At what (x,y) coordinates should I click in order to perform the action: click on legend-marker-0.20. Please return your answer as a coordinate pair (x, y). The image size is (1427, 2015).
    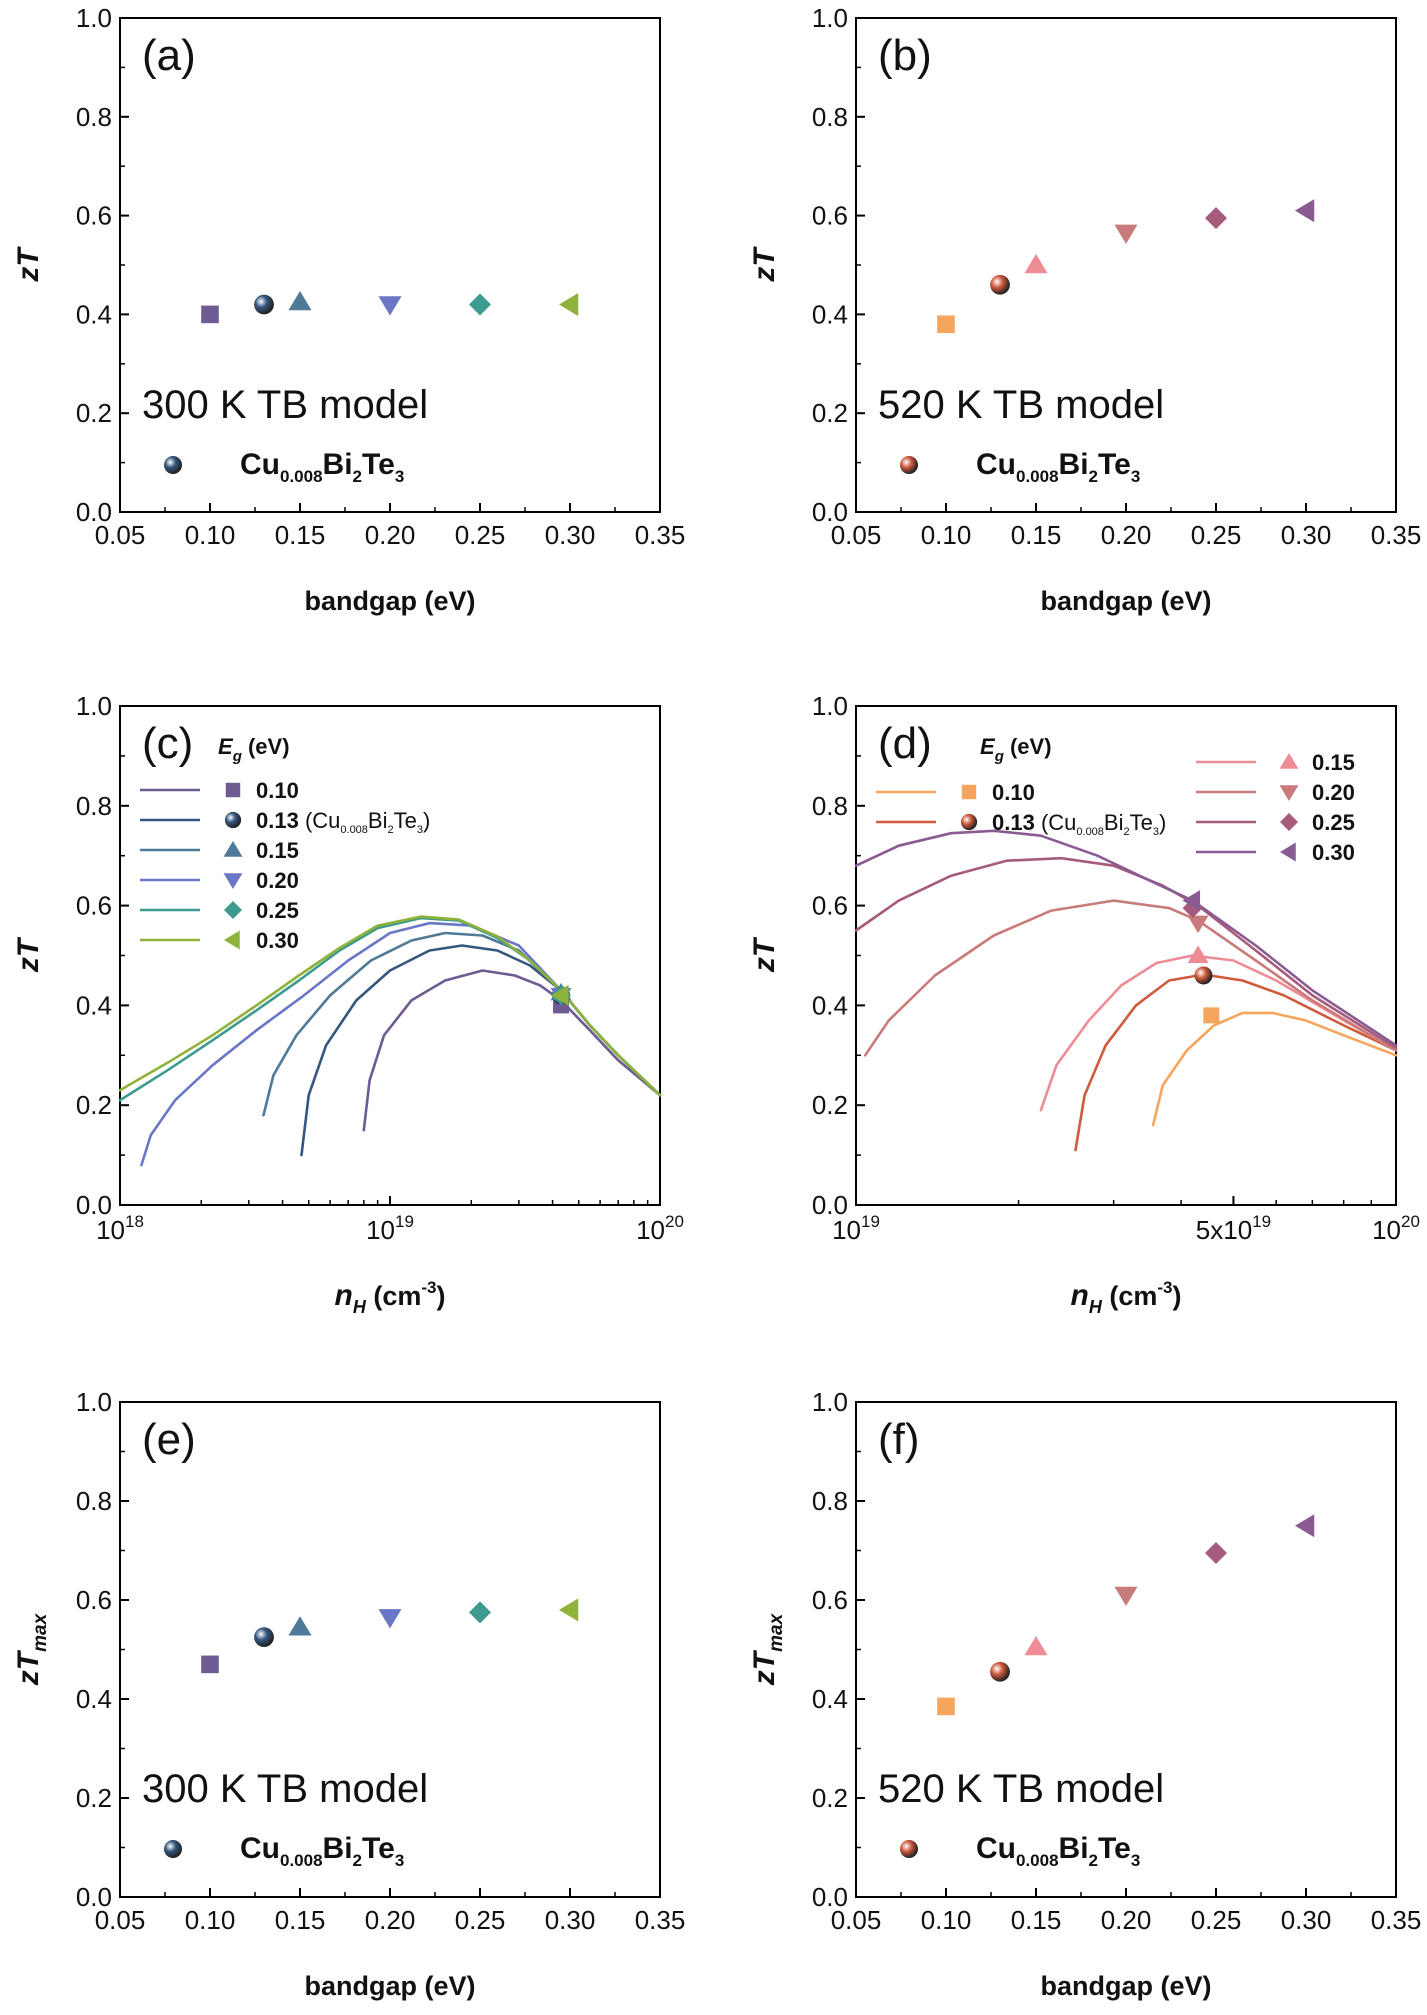
    Looking at the image, I should click on (233, 881).